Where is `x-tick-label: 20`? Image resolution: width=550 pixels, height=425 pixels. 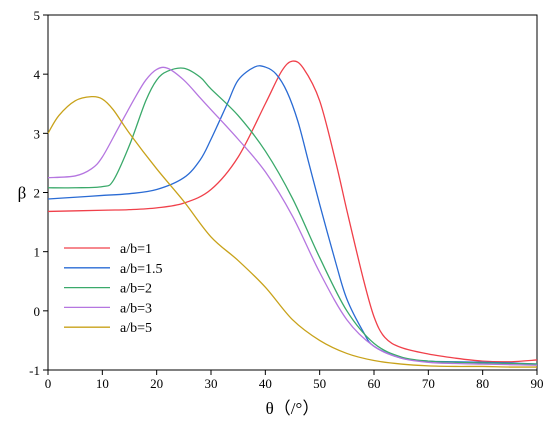 x-tick-label: 20 is located at coordinates (156, 383).